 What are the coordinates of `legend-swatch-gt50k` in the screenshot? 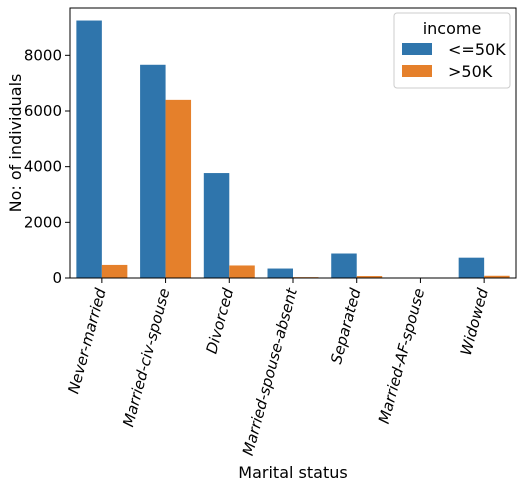 It's located at (417, 71).